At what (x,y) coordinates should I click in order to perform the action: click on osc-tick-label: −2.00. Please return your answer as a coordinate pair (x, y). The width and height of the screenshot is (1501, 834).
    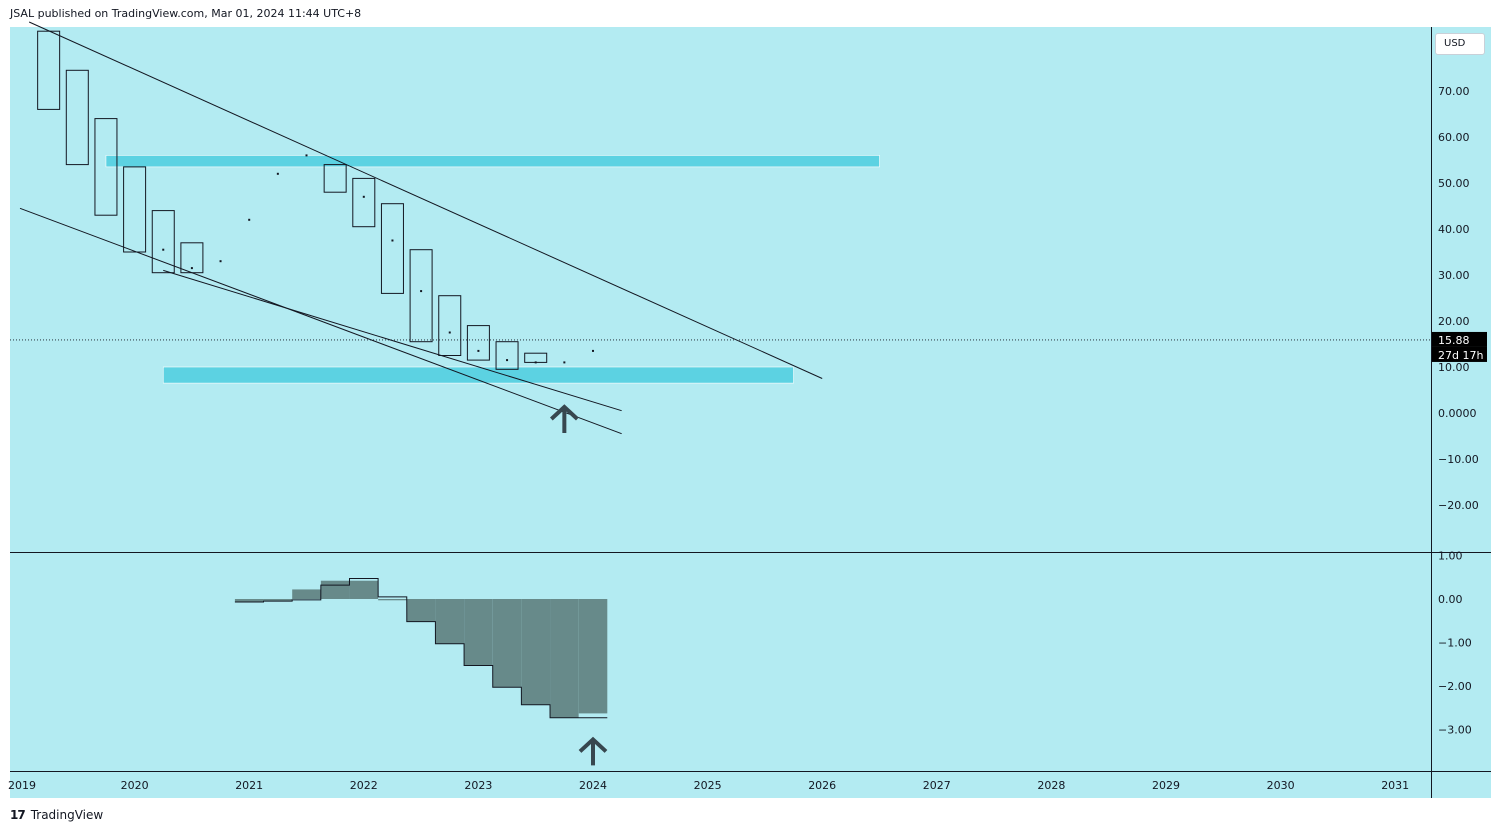
    Looking at the image, I should click on (1455, 686).